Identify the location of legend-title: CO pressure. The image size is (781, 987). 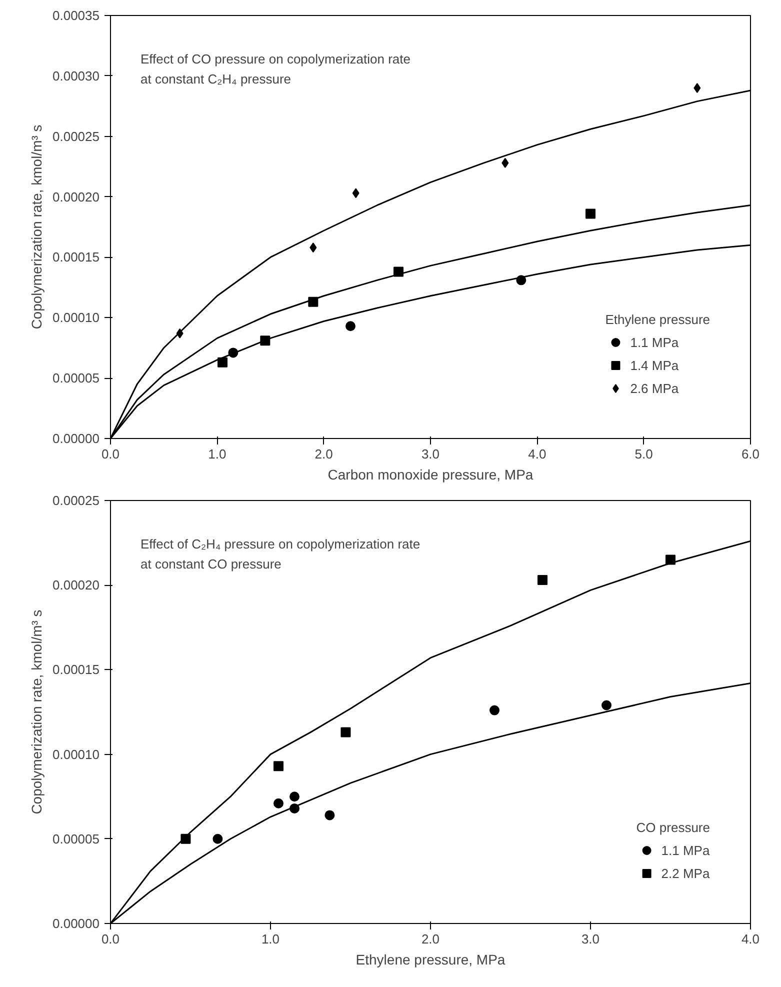
(673, 827).